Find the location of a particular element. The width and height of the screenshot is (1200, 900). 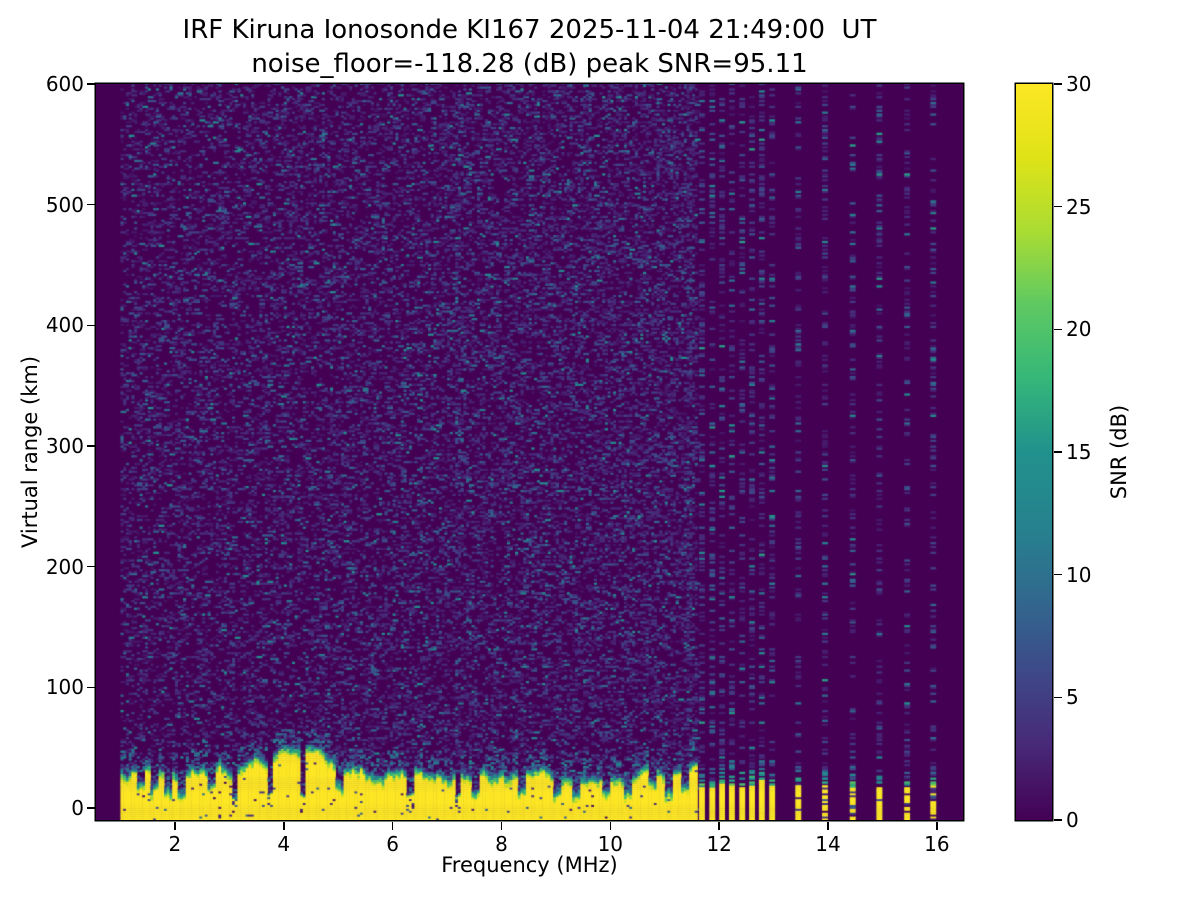

colorbar-tick-label: 20 is located at coordinates (1079, 329).